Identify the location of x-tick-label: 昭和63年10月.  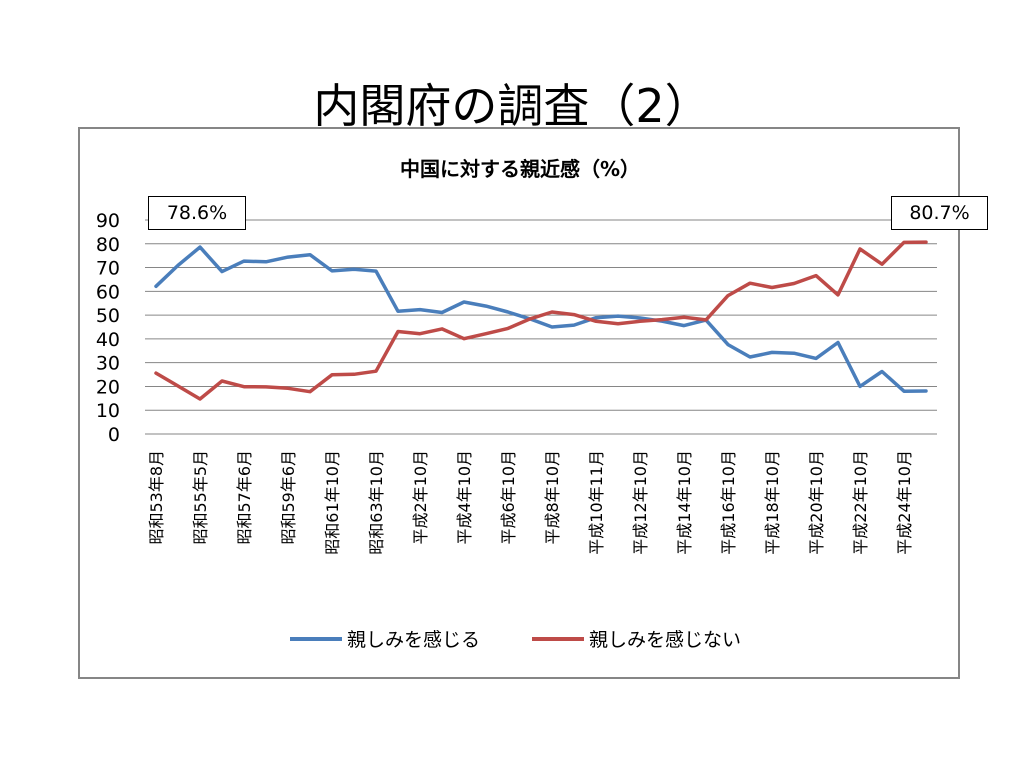
(376, 502).